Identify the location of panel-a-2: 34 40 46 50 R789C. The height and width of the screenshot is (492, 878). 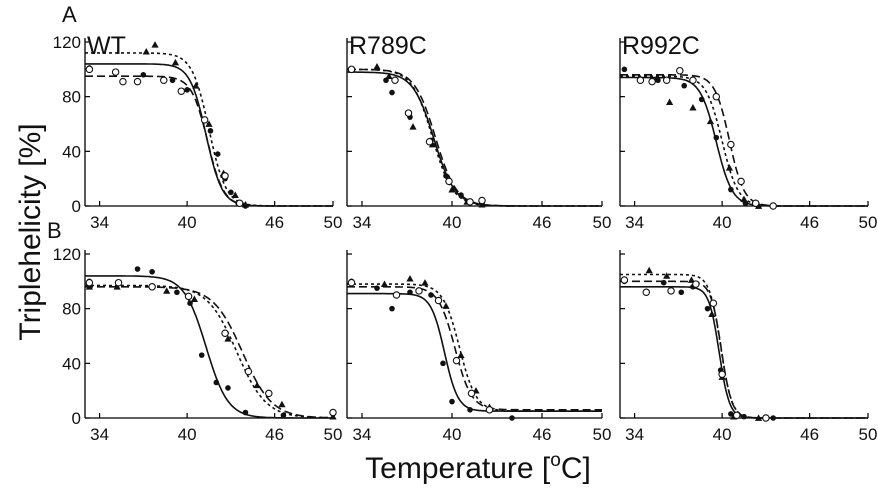
(479, 132).